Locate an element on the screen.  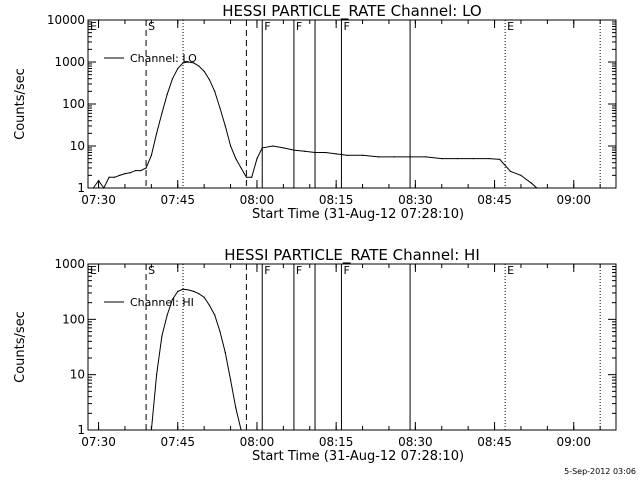
x-tick-label: 07:45 is located at coordinates (177, 200).